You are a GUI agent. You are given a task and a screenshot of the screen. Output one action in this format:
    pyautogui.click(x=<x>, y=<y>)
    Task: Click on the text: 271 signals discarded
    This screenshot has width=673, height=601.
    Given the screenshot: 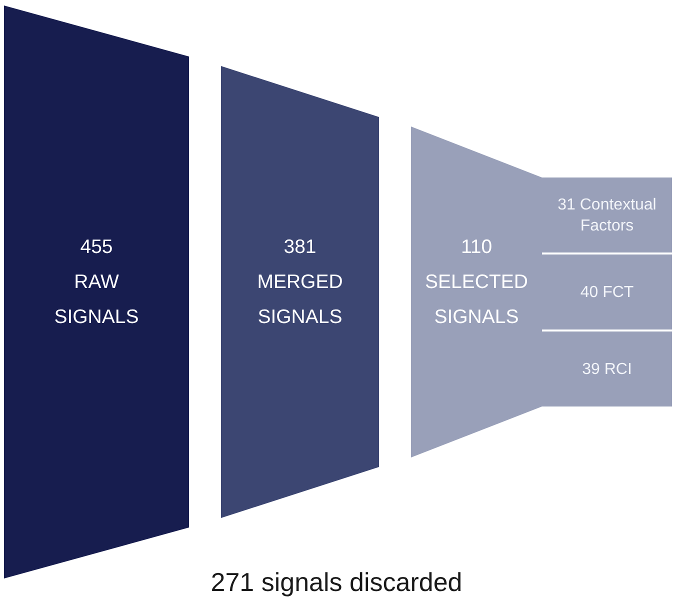 What is the action you would take?
    pyautogui.click(x=336, y=582)
    